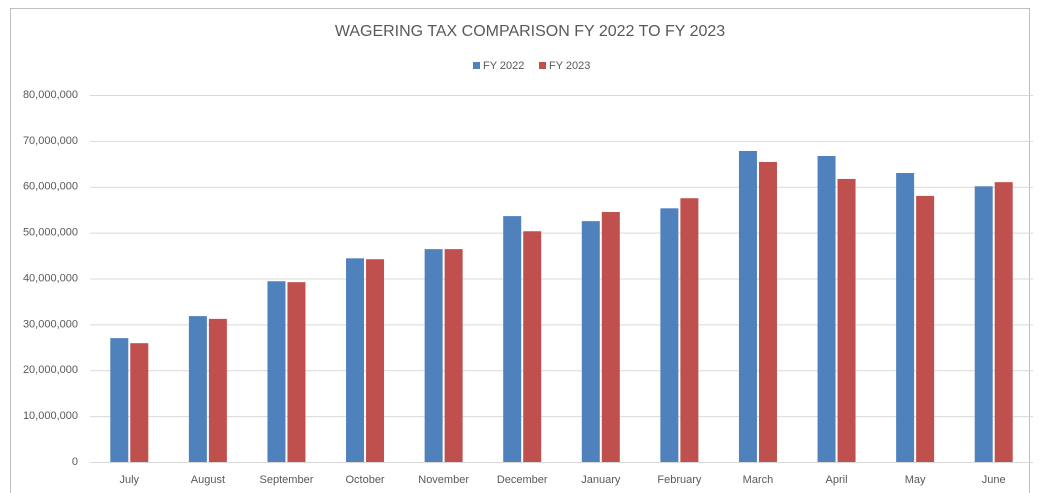 The width and height of the screenshot is (1040, 493). I want to click on x-tick-label: June, so click(994, 480).